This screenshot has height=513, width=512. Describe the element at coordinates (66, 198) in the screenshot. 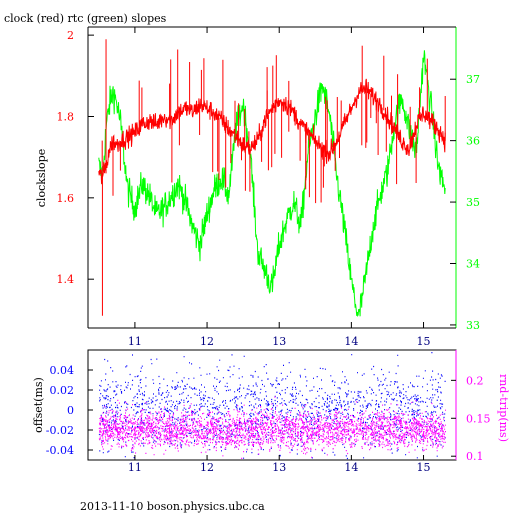

I see `left-tick-label: 1.6` at that location.